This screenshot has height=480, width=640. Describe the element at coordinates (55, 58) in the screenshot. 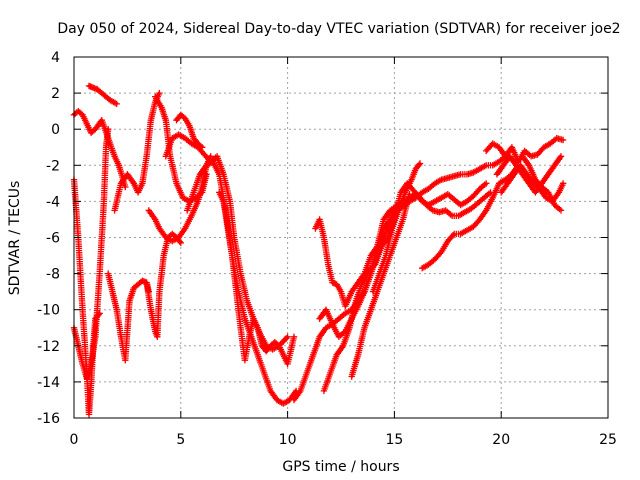

I see `y-tick-label: 4` at that location.